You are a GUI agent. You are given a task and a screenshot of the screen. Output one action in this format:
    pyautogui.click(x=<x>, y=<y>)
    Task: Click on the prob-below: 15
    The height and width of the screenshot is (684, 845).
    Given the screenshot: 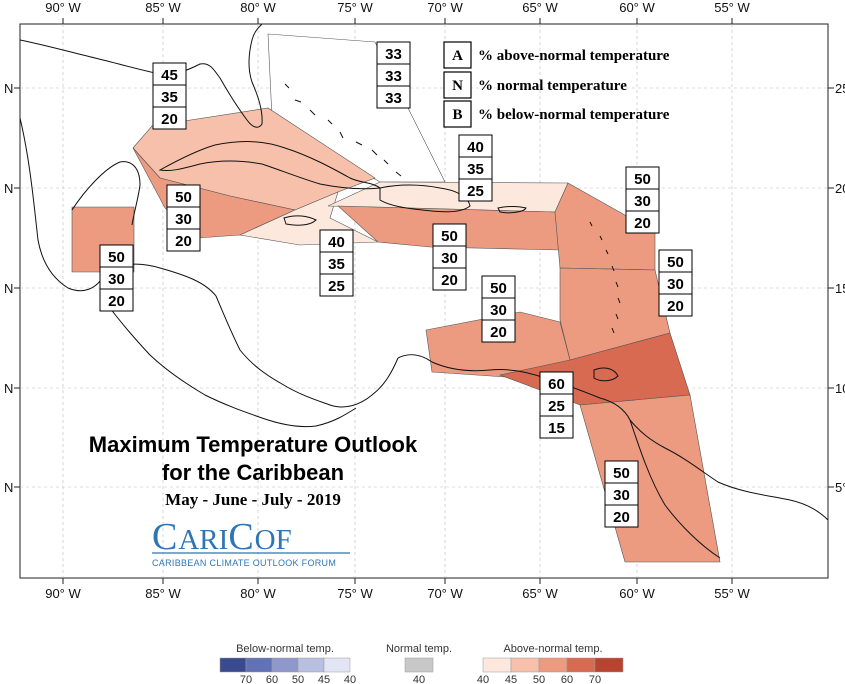 What is the action you would take?
    pyautogui.click(x=556, y=428)
    